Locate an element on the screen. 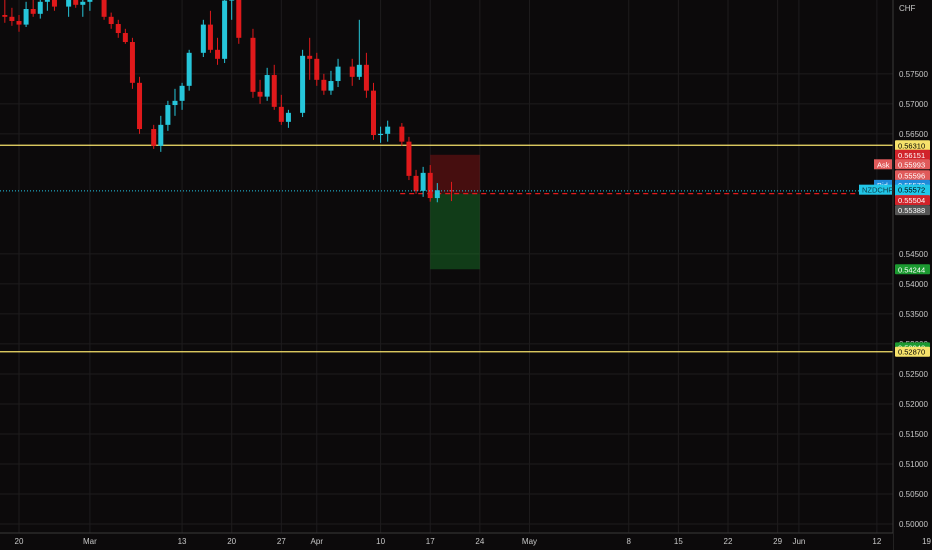 The image size is (932, 550). price-badge-text: 0.55596 is located at coordinates (911, 175).